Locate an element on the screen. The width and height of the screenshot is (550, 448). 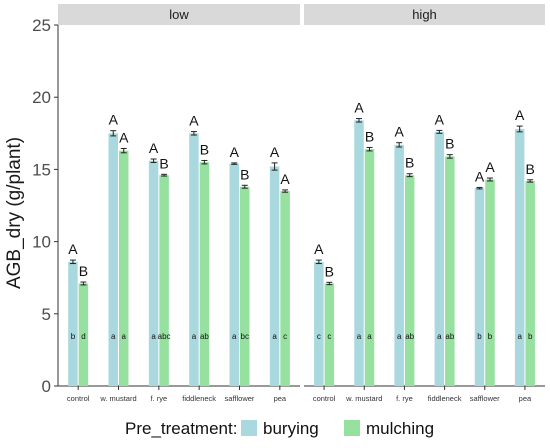
facet-label: high is located at coordinates (424, 14).